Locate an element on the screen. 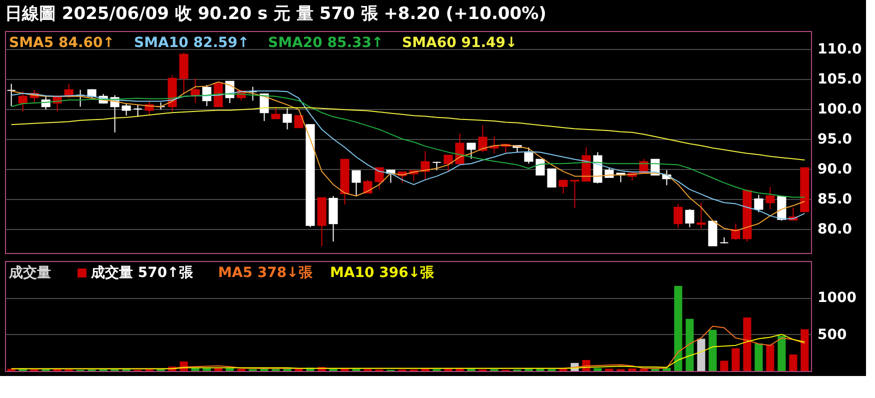 The image size is (875, 398). y-tick-label: 1000 is located at coordinates (837, 298).